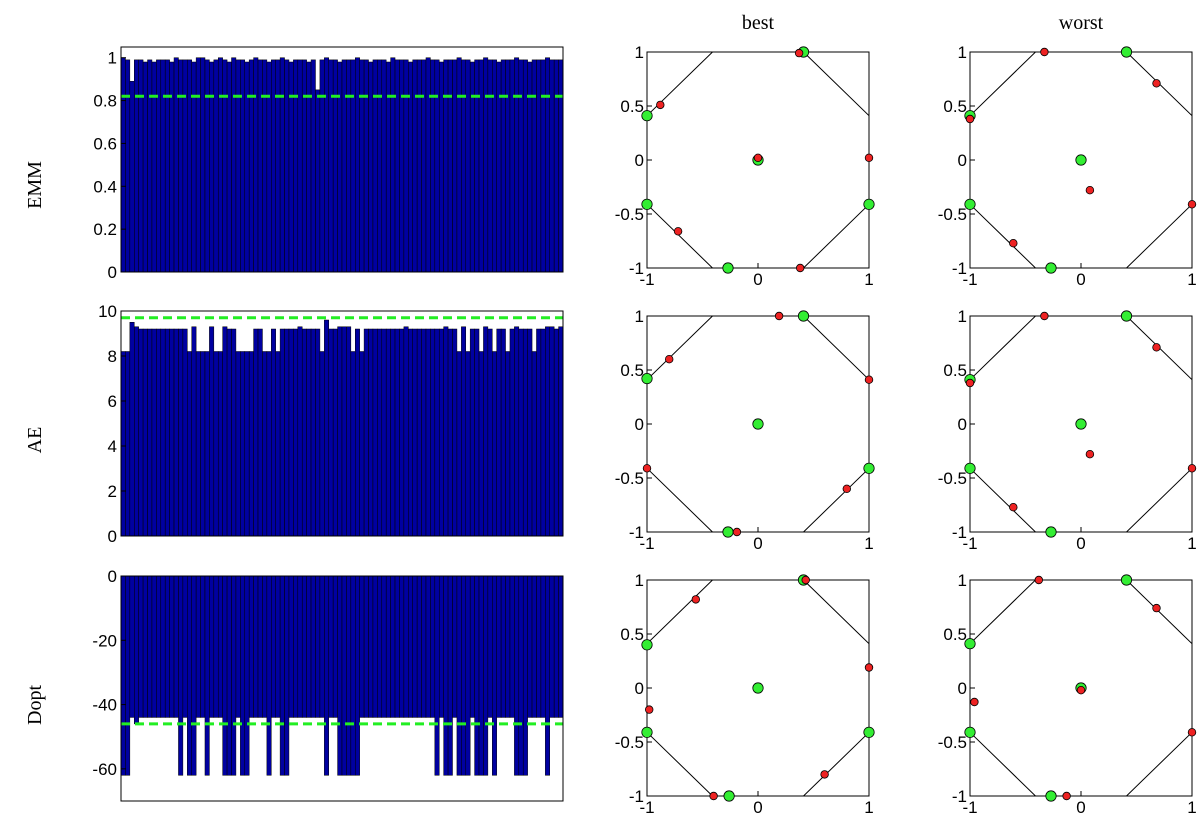 Image resolution: width=1199 pixels, height=819 pixels. I want to click on x-tick-label: -1, so click(646, 807).